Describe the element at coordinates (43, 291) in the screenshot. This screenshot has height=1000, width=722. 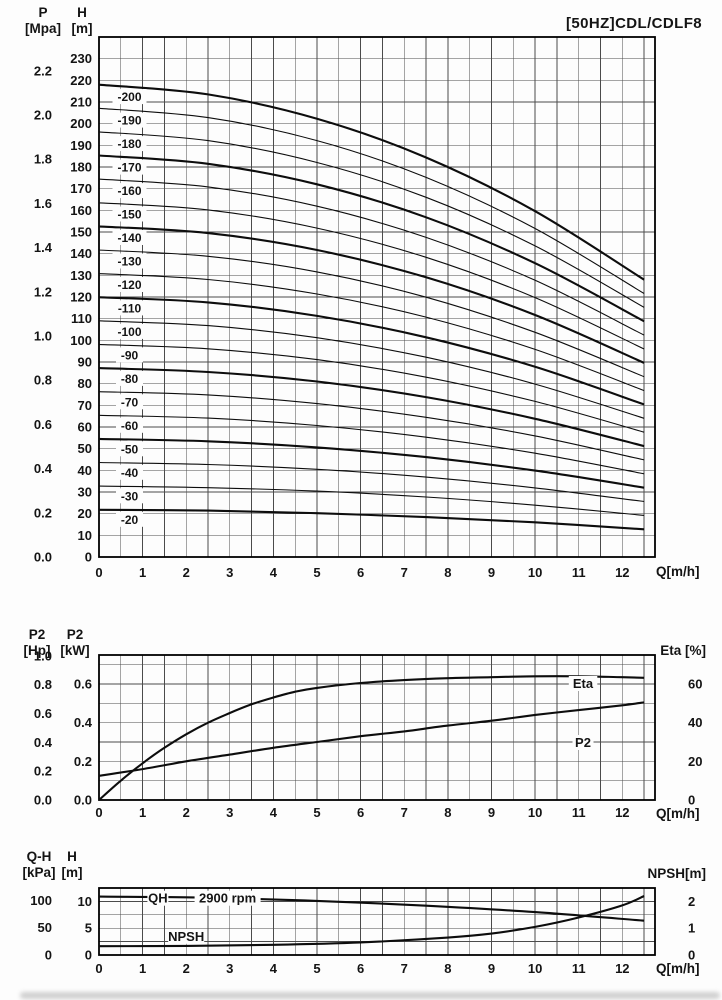
I see `svg-text: 1.2` at that location.